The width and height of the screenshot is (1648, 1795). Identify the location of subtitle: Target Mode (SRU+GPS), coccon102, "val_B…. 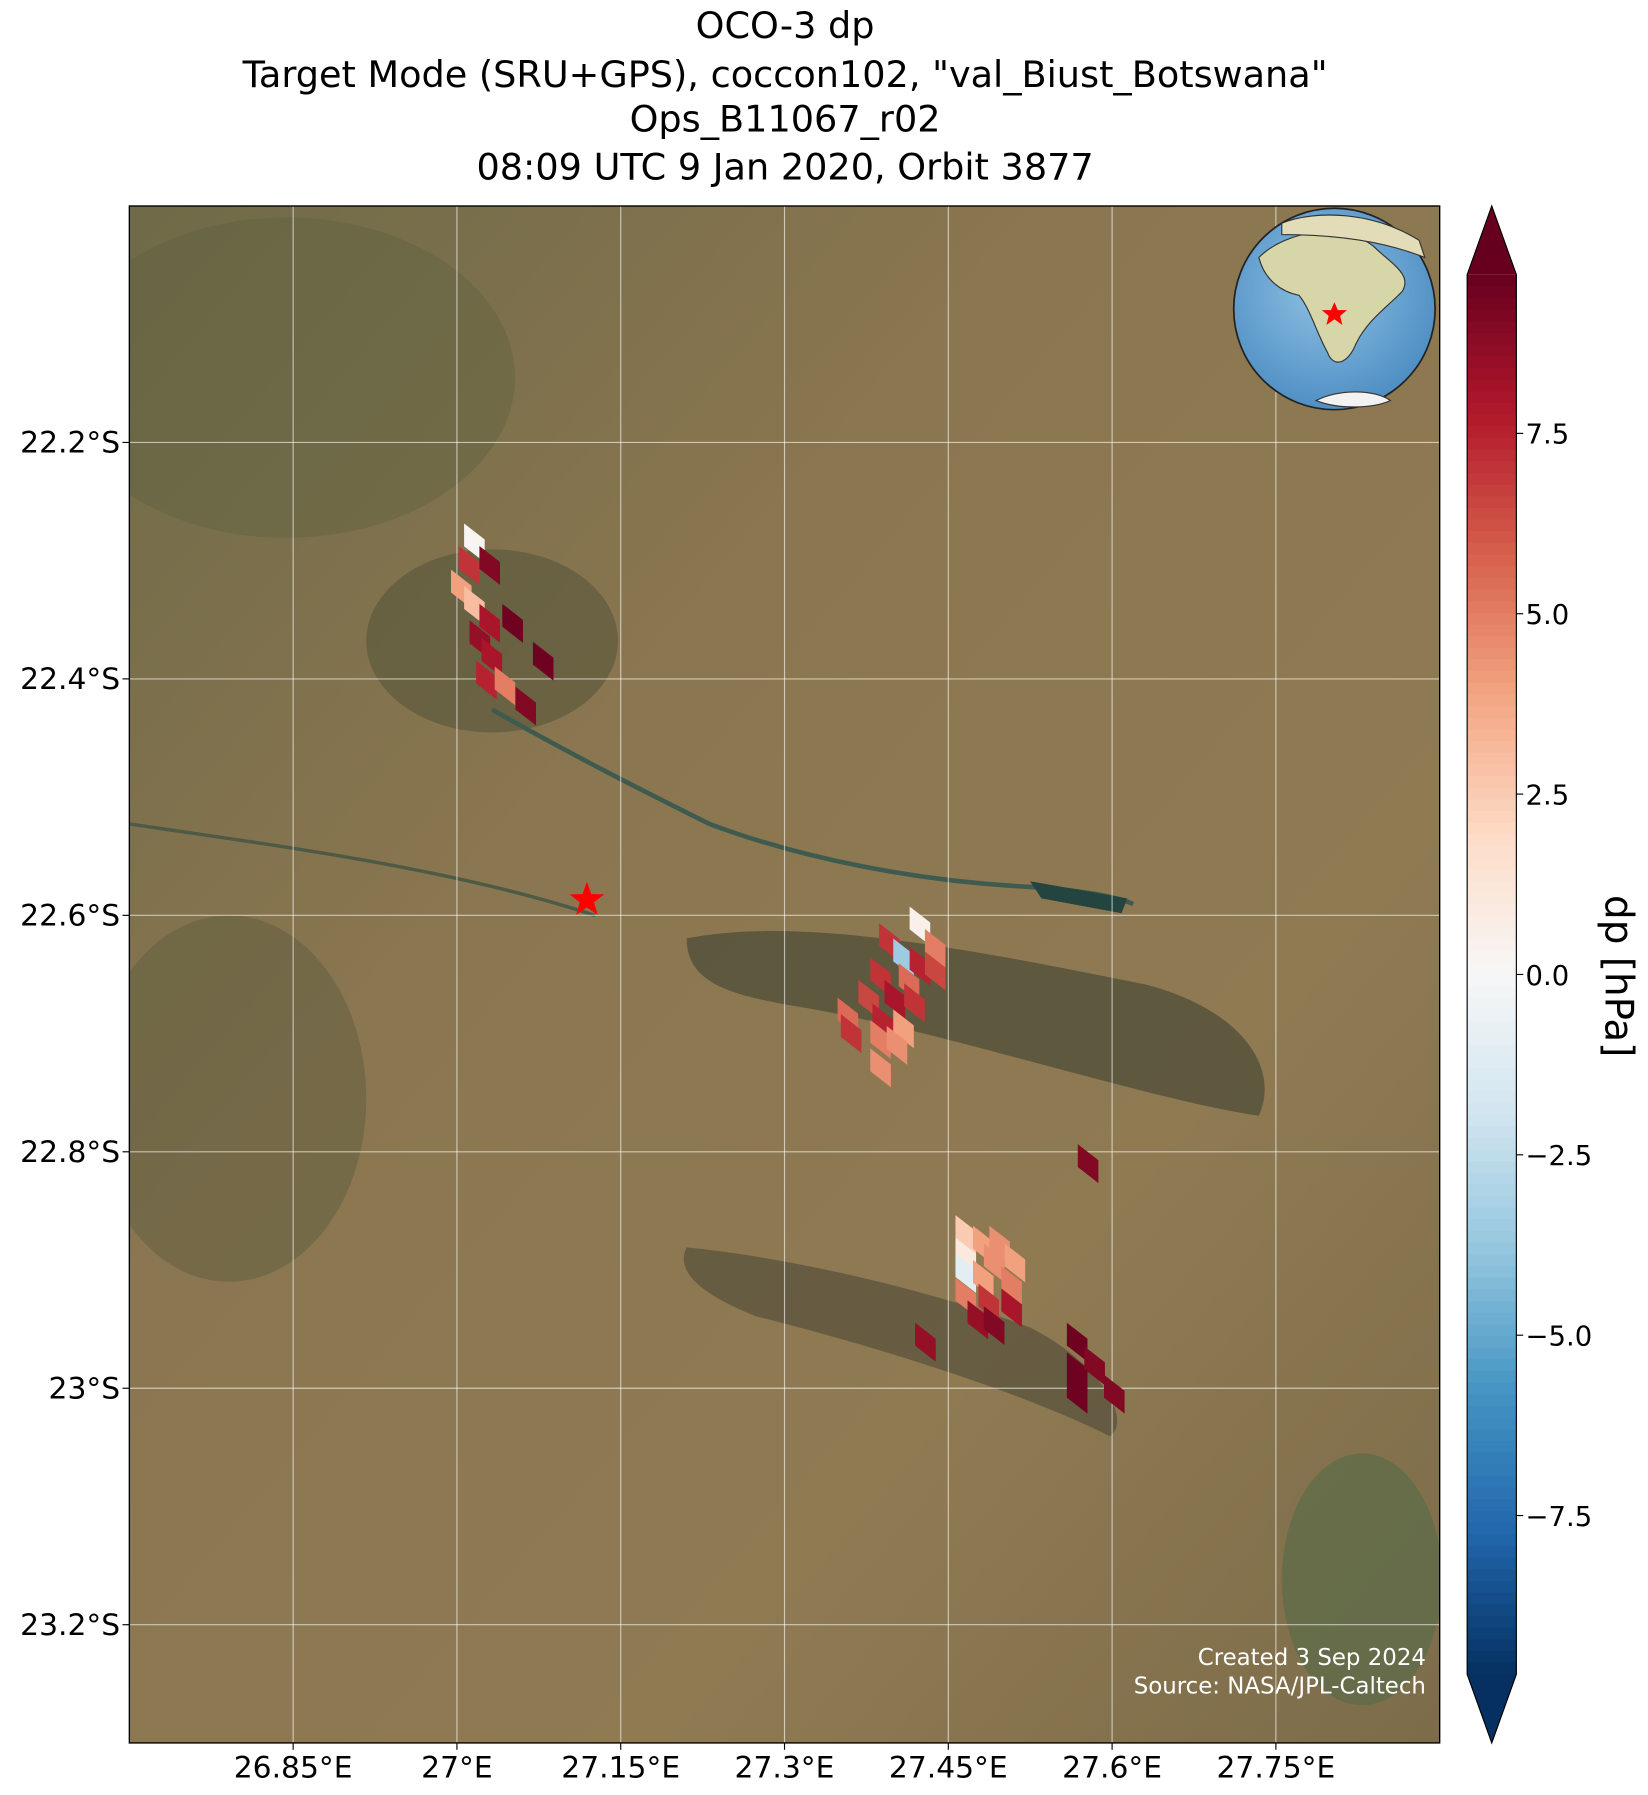
(785, 74).